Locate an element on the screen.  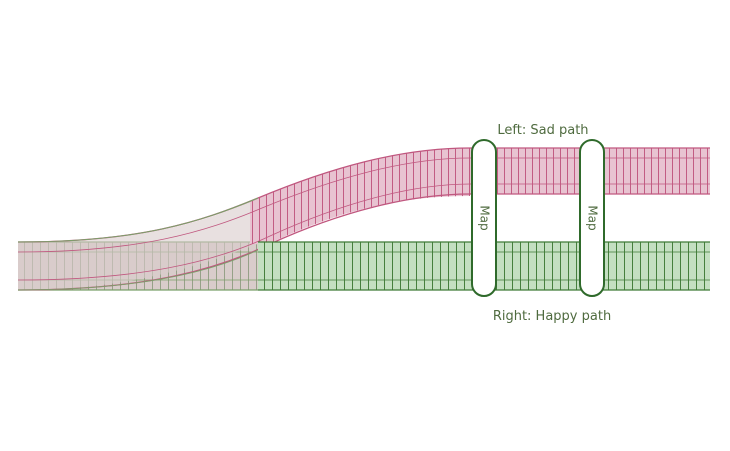
map-gate-1-label: Map is located at coordinates (485, 217).